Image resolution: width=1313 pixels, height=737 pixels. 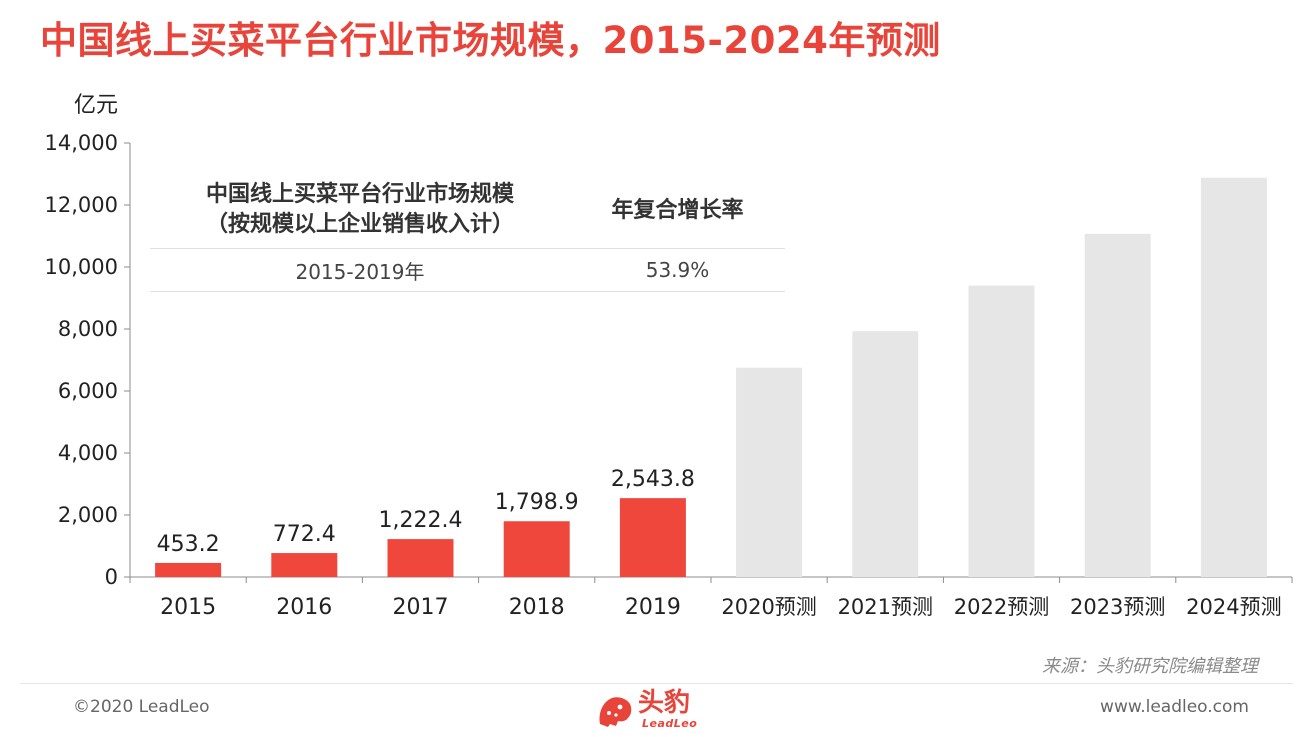 What do you see at coordinates (1001, 607) in the screenshot?
I see `x-tick-label: 2022预测` at bounding box center [1001, 607].